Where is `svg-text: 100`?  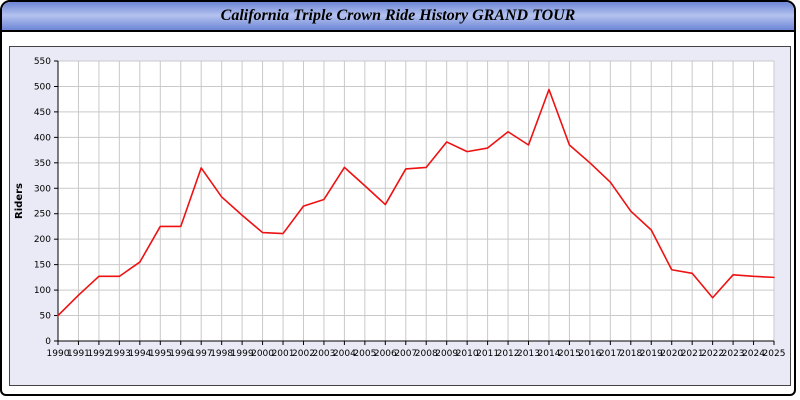
svg-text: 100 is located at coordinates (42, 291).